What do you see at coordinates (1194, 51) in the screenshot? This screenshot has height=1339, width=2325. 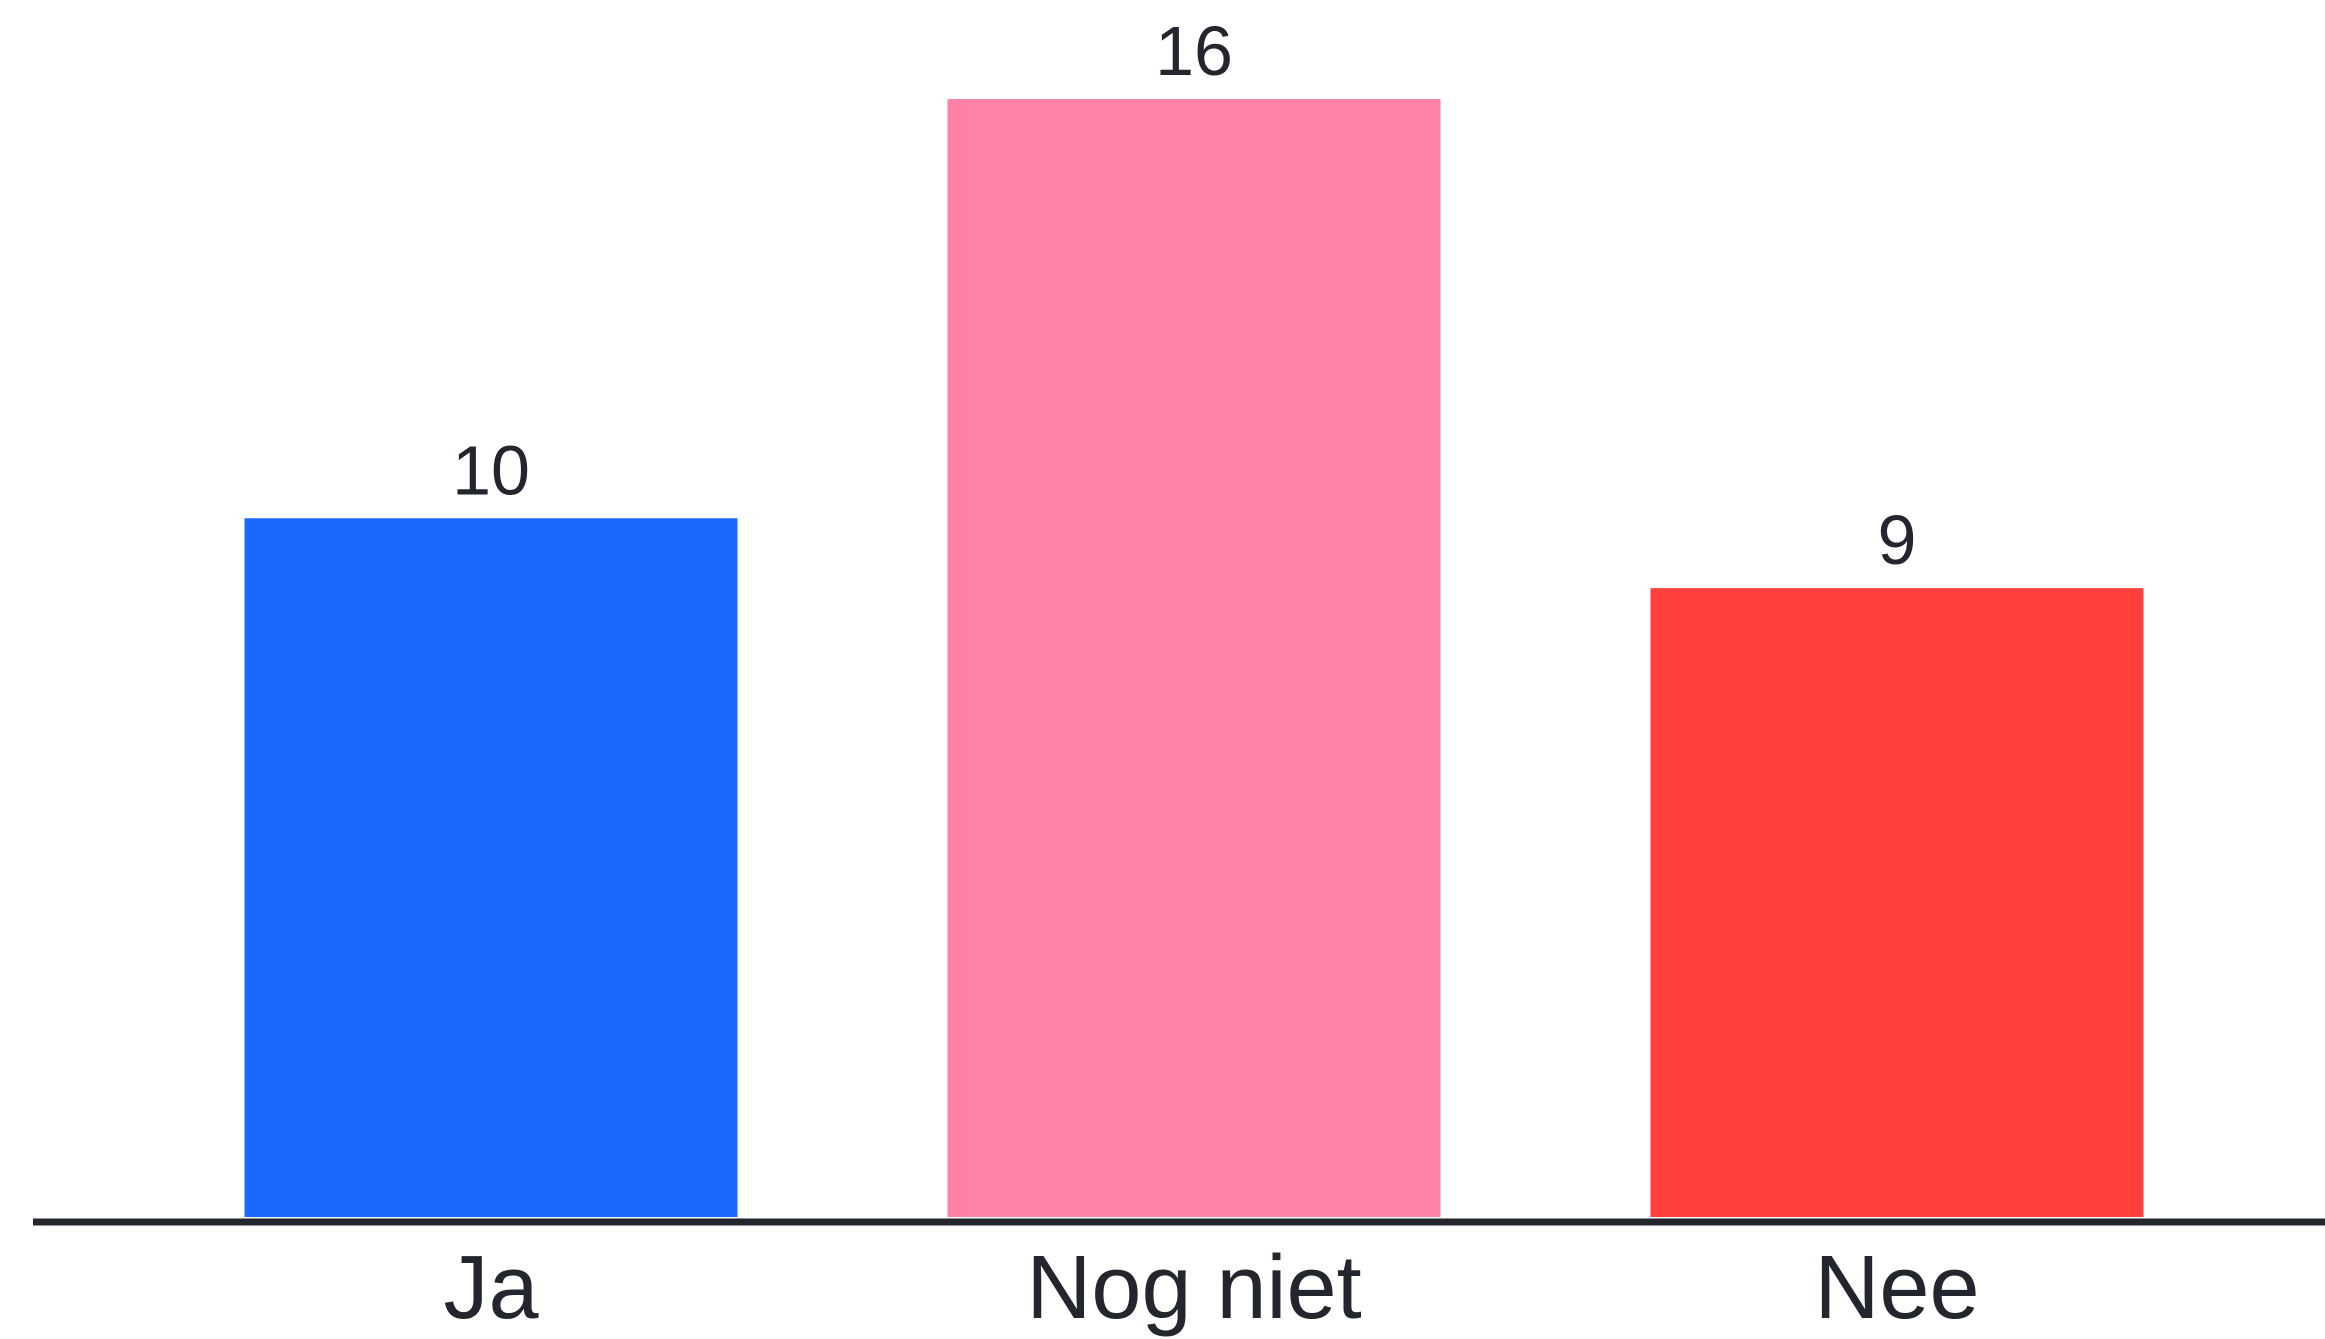 I see `value-label: 16` at bounding box center [1194, 51].